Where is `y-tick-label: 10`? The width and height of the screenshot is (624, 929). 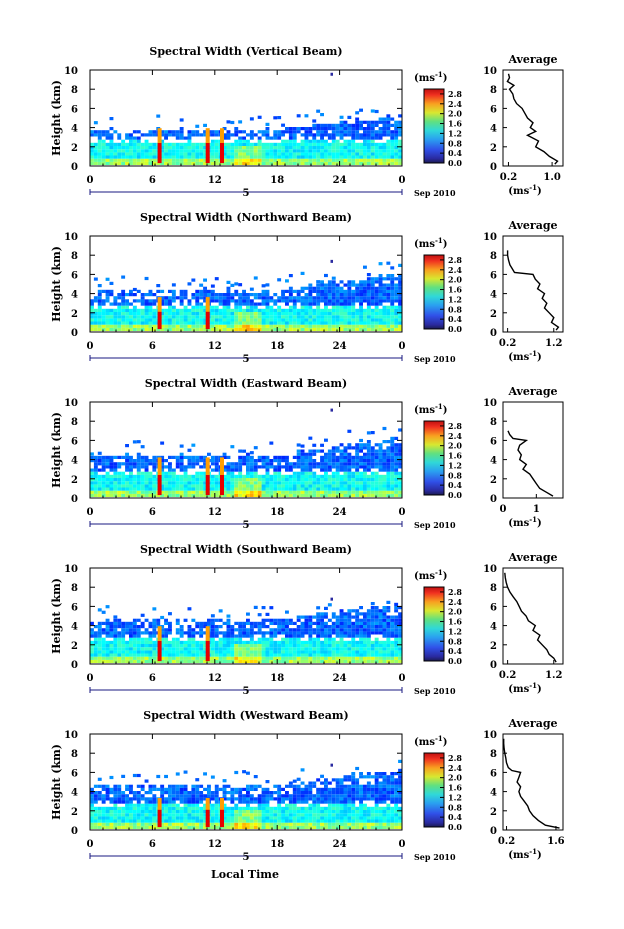
y-tick-label: 10 is located at coordinates (71, 237).